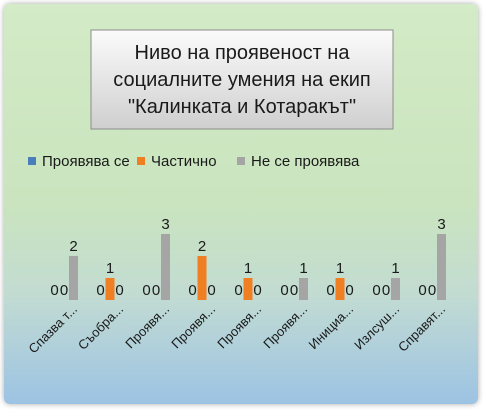  I want to click on chart-title-line-3: "Калинката и Котаракът", so click(242, 107).